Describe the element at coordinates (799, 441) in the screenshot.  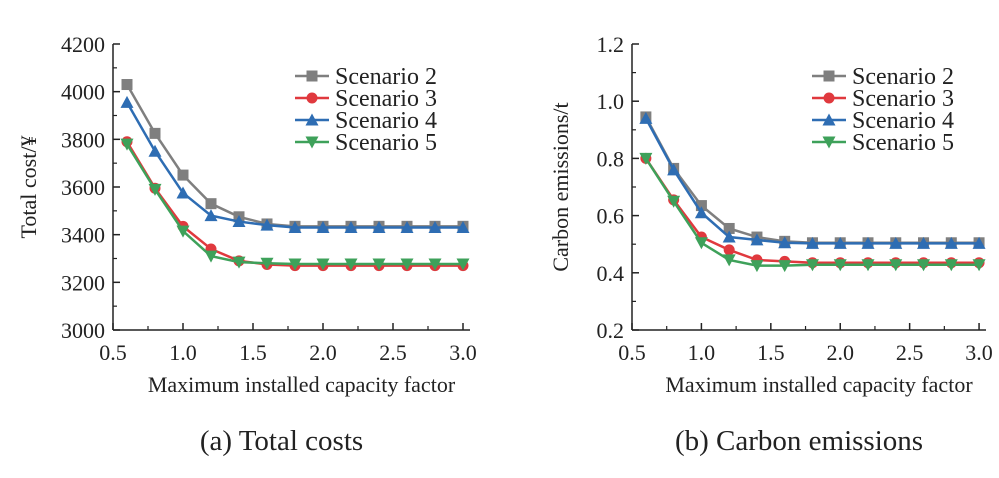
I see `panel-caption: (b) Carbon emissions` at that location.